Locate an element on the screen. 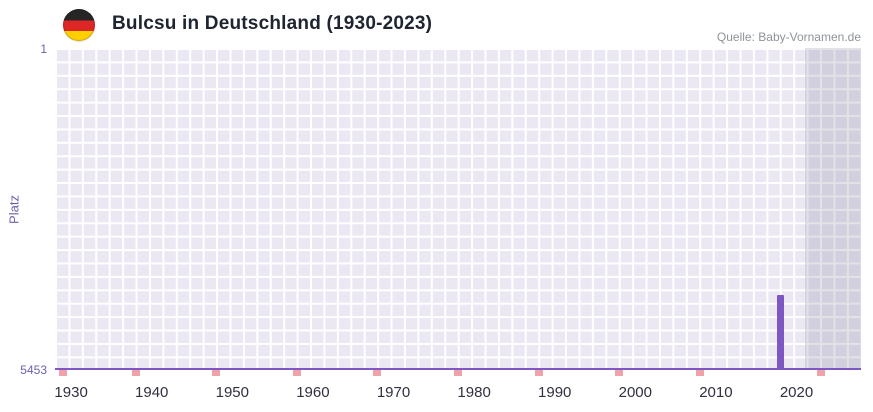 The image size is (873, 412). baseline-marker-1948 is located at coordinates (216, 372).